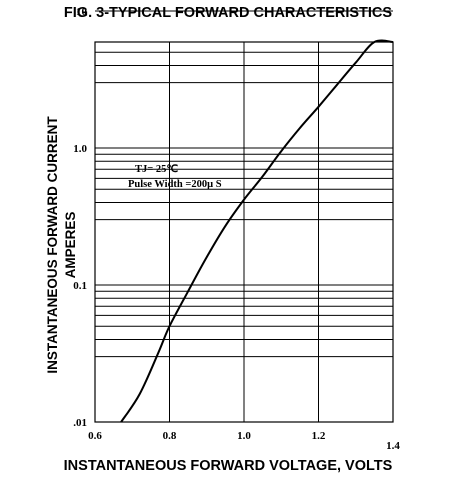 This screenshot has width=456, height=485. I want to click on chart-title: FIG. 3-TYPICAL FORWARD CHARACTERISTICS, so click(228, 13).